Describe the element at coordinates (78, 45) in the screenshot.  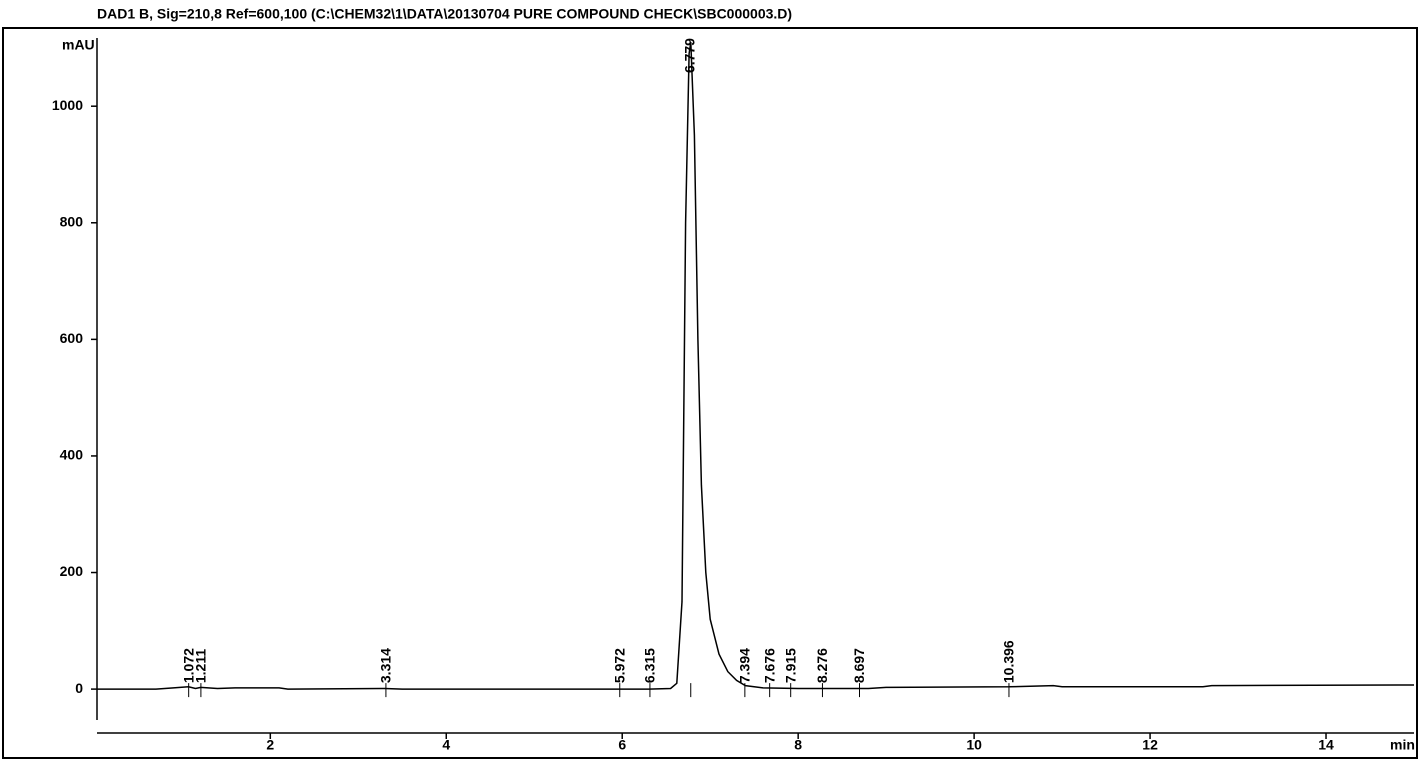
I see `y-axis-label: mAU` at that location.